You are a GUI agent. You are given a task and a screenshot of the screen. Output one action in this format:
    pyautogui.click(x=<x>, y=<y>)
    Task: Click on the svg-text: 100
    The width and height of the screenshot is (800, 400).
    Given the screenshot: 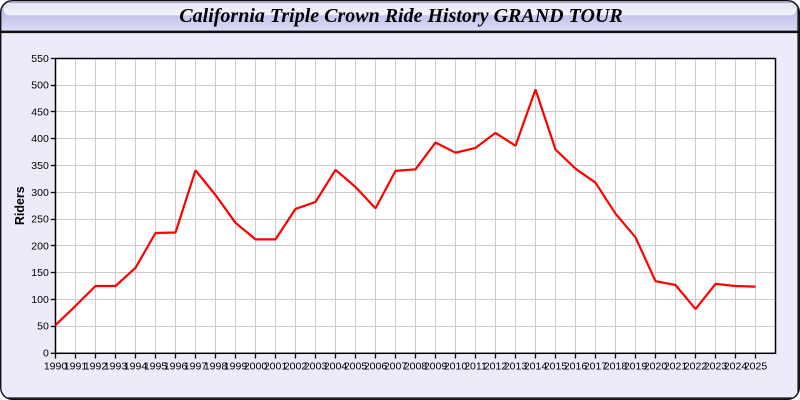 What is the action you would take?
    pyautogui.click(x=40, y=300)
    